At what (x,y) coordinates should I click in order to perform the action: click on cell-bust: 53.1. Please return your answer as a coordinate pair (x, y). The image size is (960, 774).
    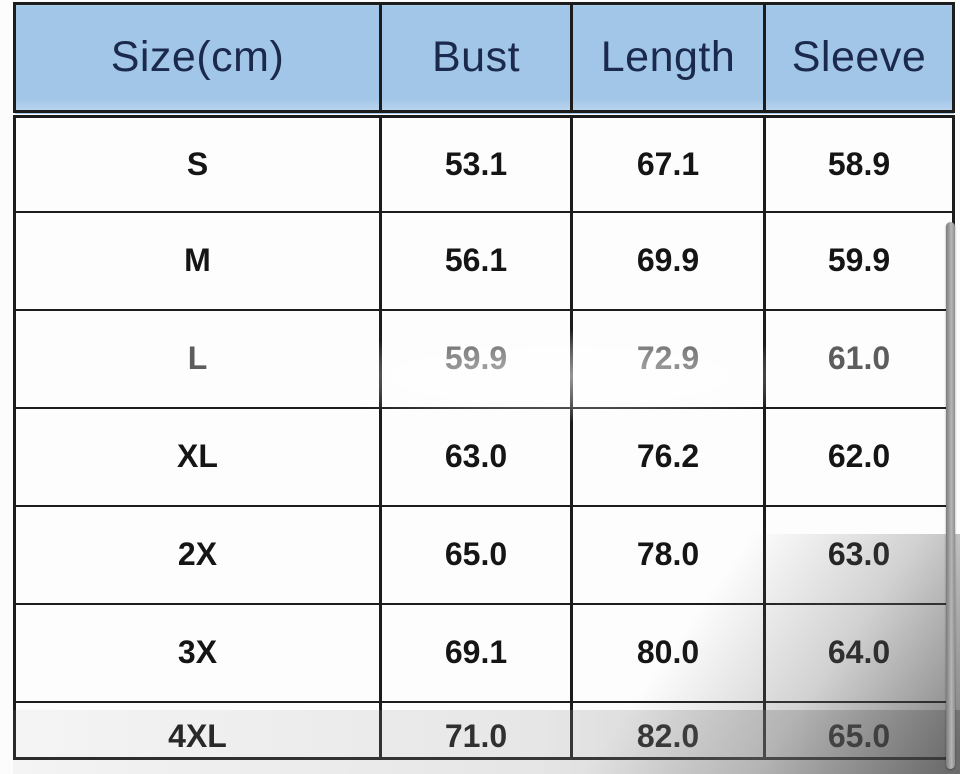
    Looking at the image, I should click on (476, 162).